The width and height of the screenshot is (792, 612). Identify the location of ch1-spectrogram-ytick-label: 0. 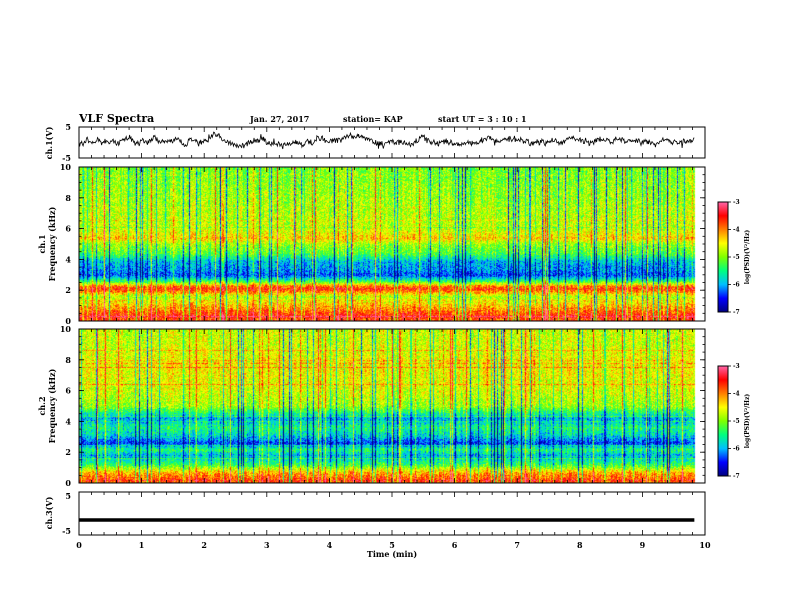
(68, 321).